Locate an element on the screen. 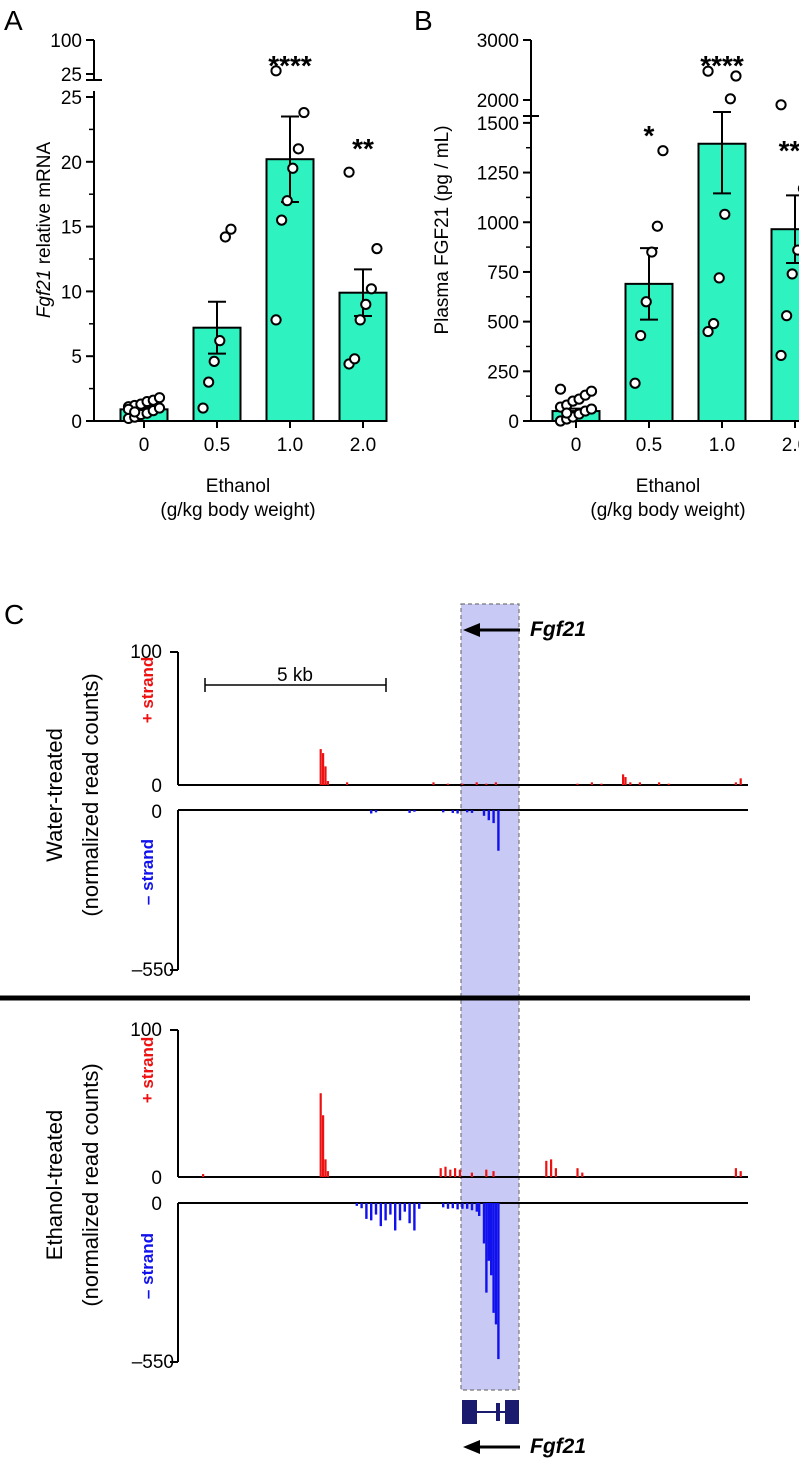 The image size is (799, 1470). track-1-plus-strand-label: + strand is located at coordinates (147, 690).